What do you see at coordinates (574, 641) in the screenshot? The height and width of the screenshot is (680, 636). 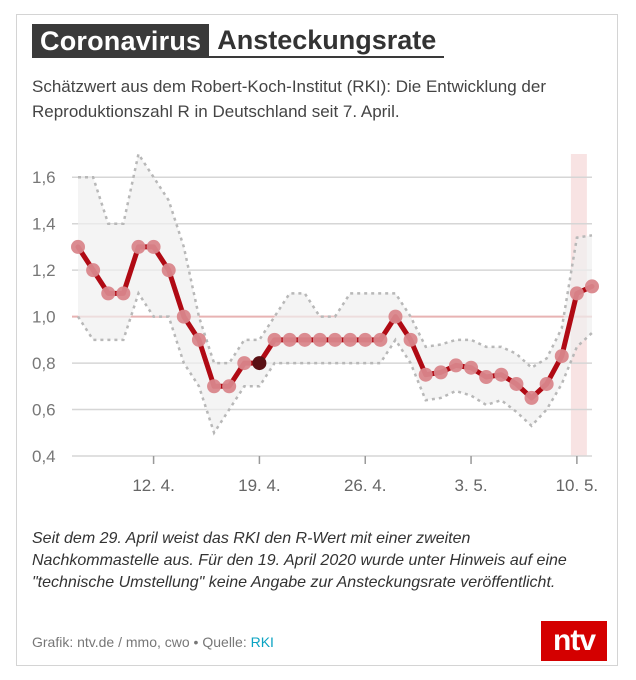 I see `ntv-logo: ntv` at bounding box center [574, 641].